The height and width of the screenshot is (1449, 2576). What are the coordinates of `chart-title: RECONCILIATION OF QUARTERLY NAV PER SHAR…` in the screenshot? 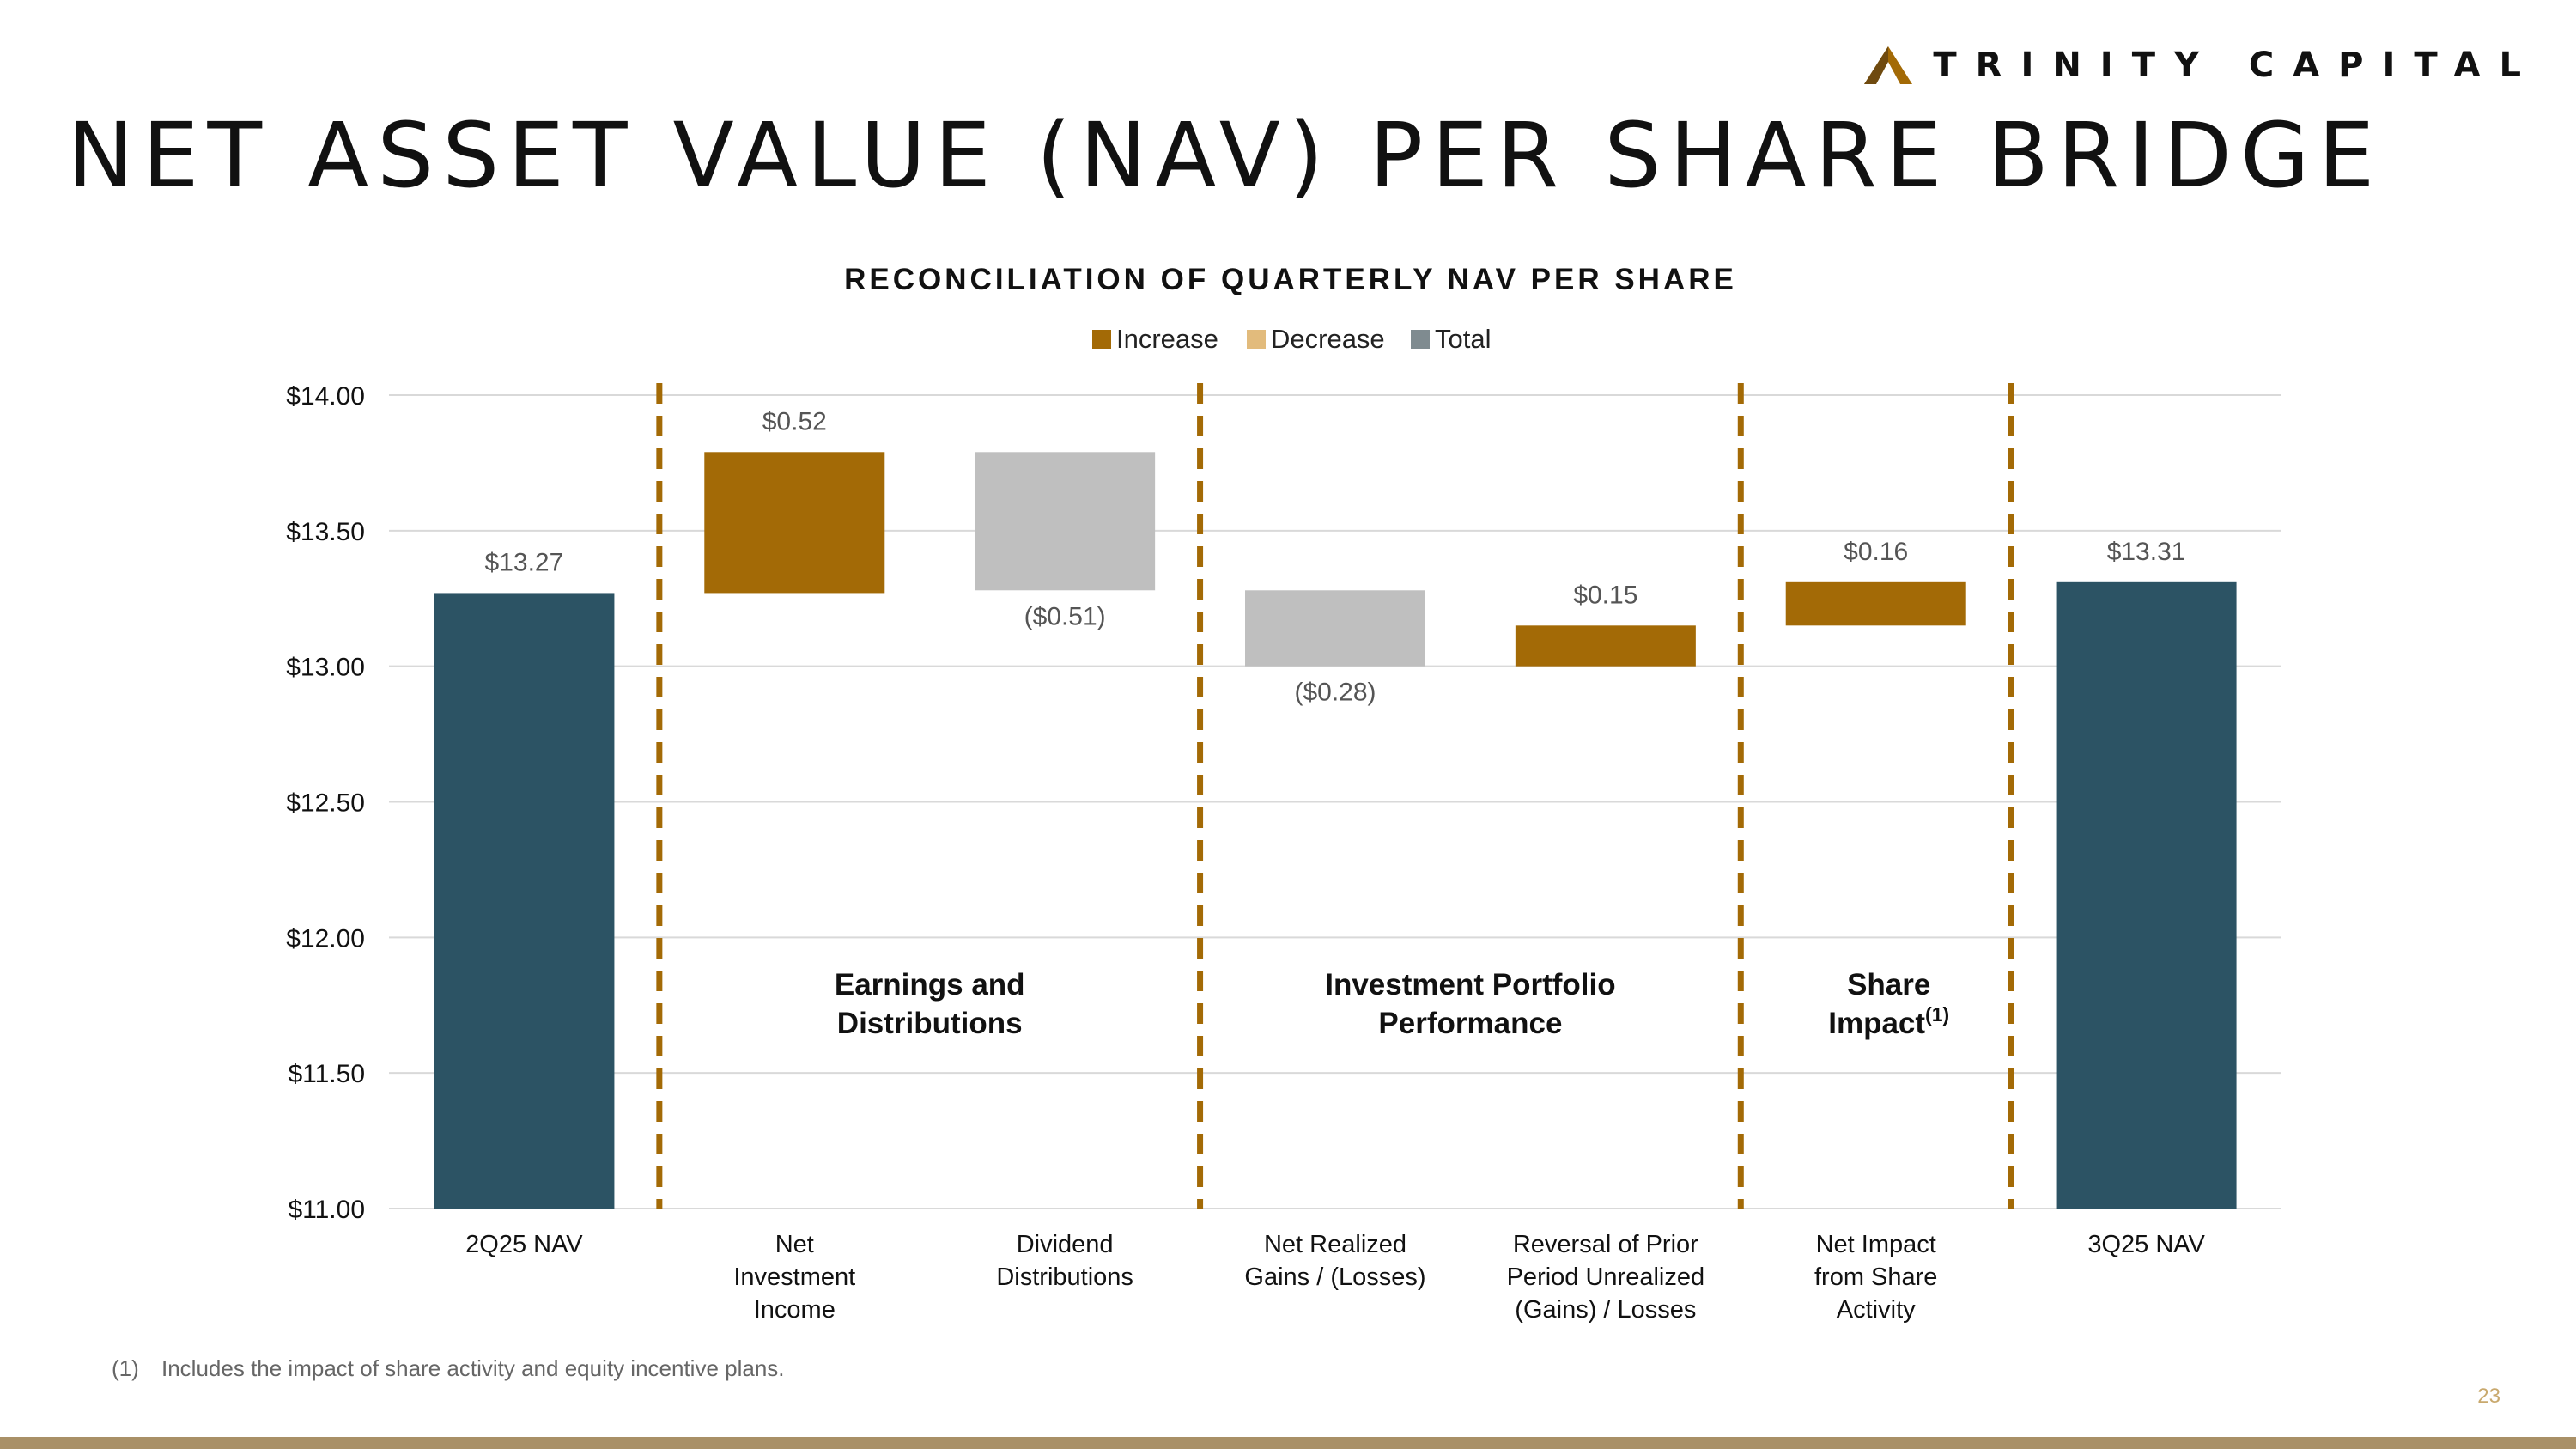 It's located at (1290, 279).